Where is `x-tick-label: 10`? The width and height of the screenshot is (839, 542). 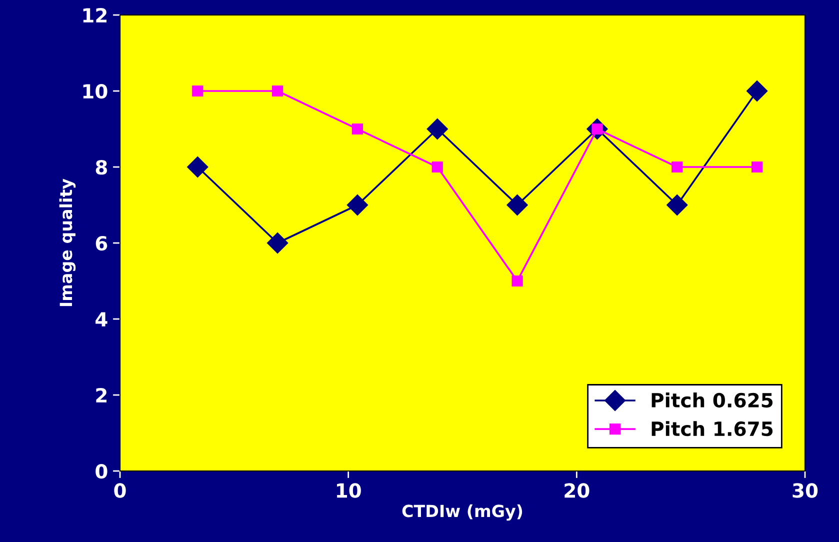
x-tick-label: 10 is located at coordinates (349, 490).